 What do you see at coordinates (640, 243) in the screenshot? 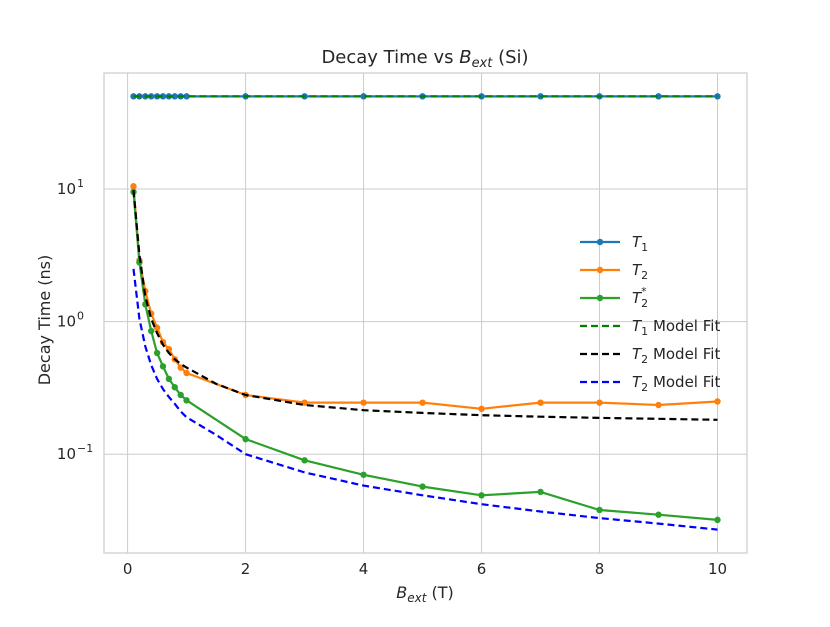
I see `legend-label-t-1: T1` at bounding box center [640, 243].